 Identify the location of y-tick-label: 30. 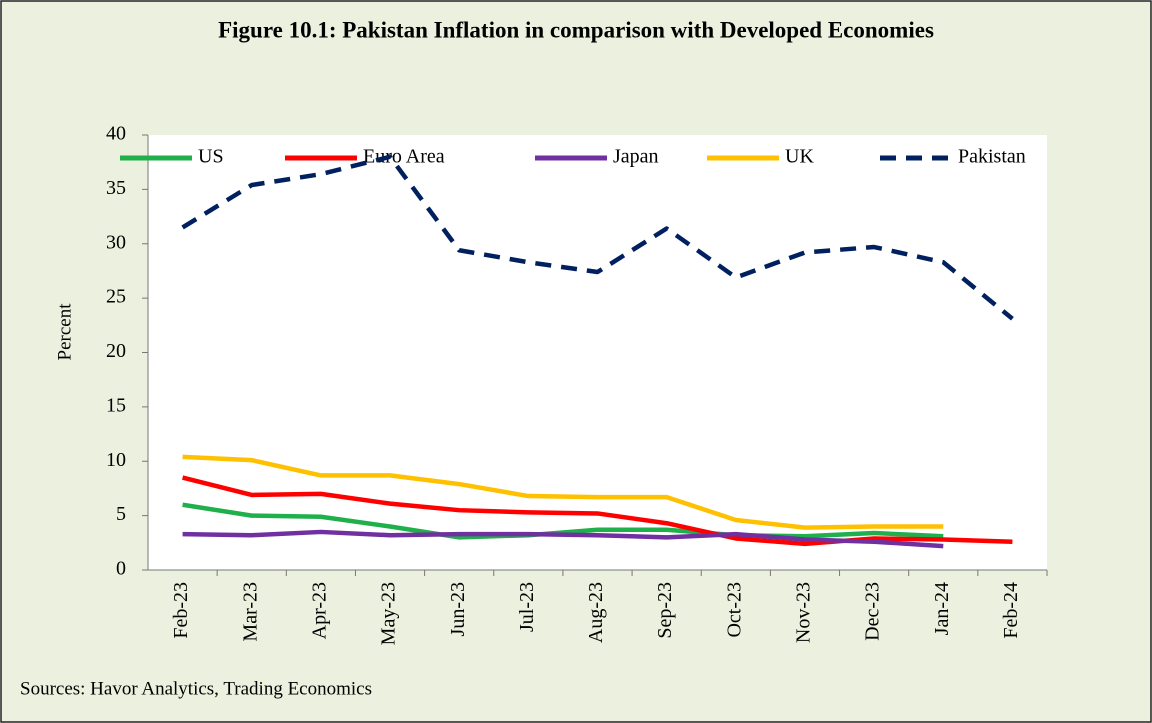
(116, 242).